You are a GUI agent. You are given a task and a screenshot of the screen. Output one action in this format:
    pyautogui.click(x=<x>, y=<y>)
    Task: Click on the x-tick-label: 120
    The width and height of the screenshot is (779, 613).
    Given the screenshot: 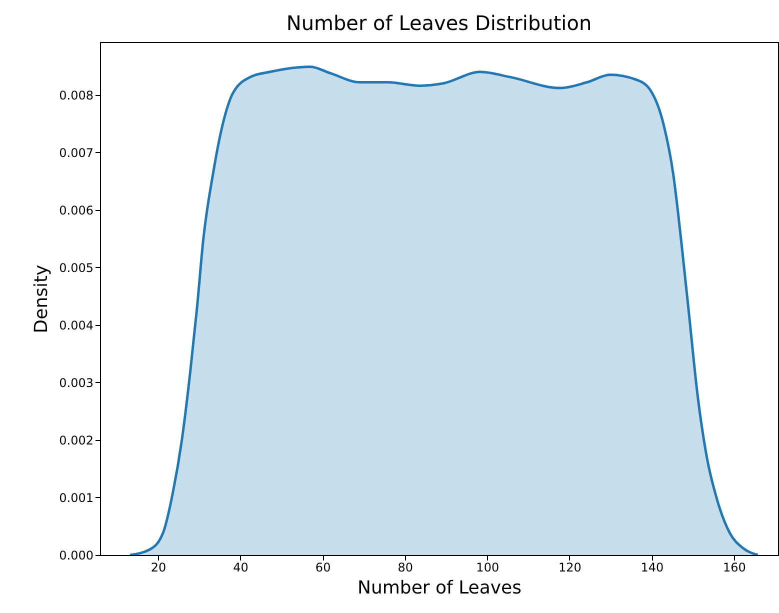 What is the action you would take?
    pyautogui.click(x=570, y=567)
    